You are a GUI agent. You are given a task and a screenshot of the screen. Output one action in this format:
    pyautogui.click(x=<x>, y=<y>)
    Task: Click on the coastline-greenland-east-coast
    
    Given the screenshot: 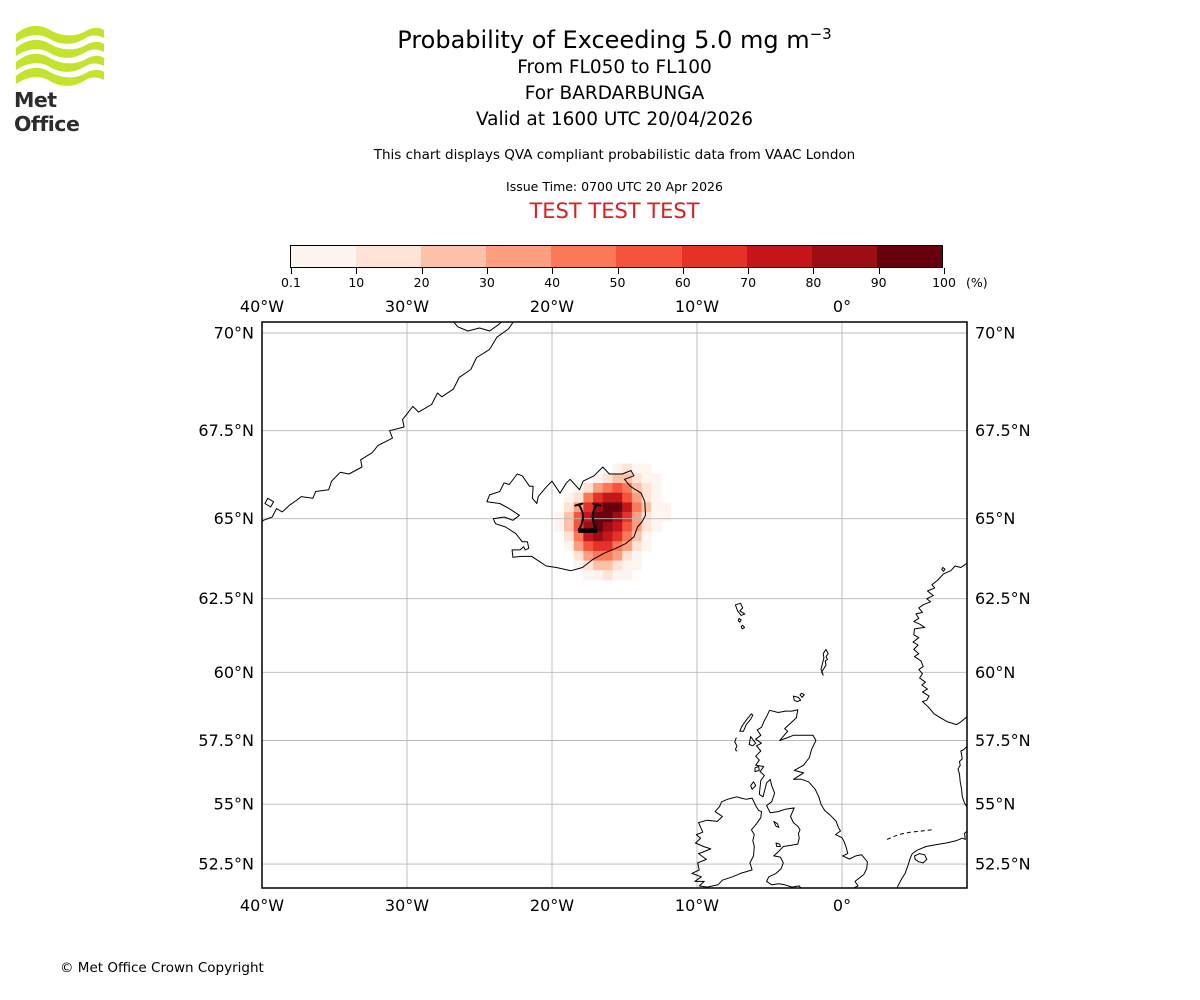 What is the action you would take?
    pyautogui.click(x=388, y=422)
    